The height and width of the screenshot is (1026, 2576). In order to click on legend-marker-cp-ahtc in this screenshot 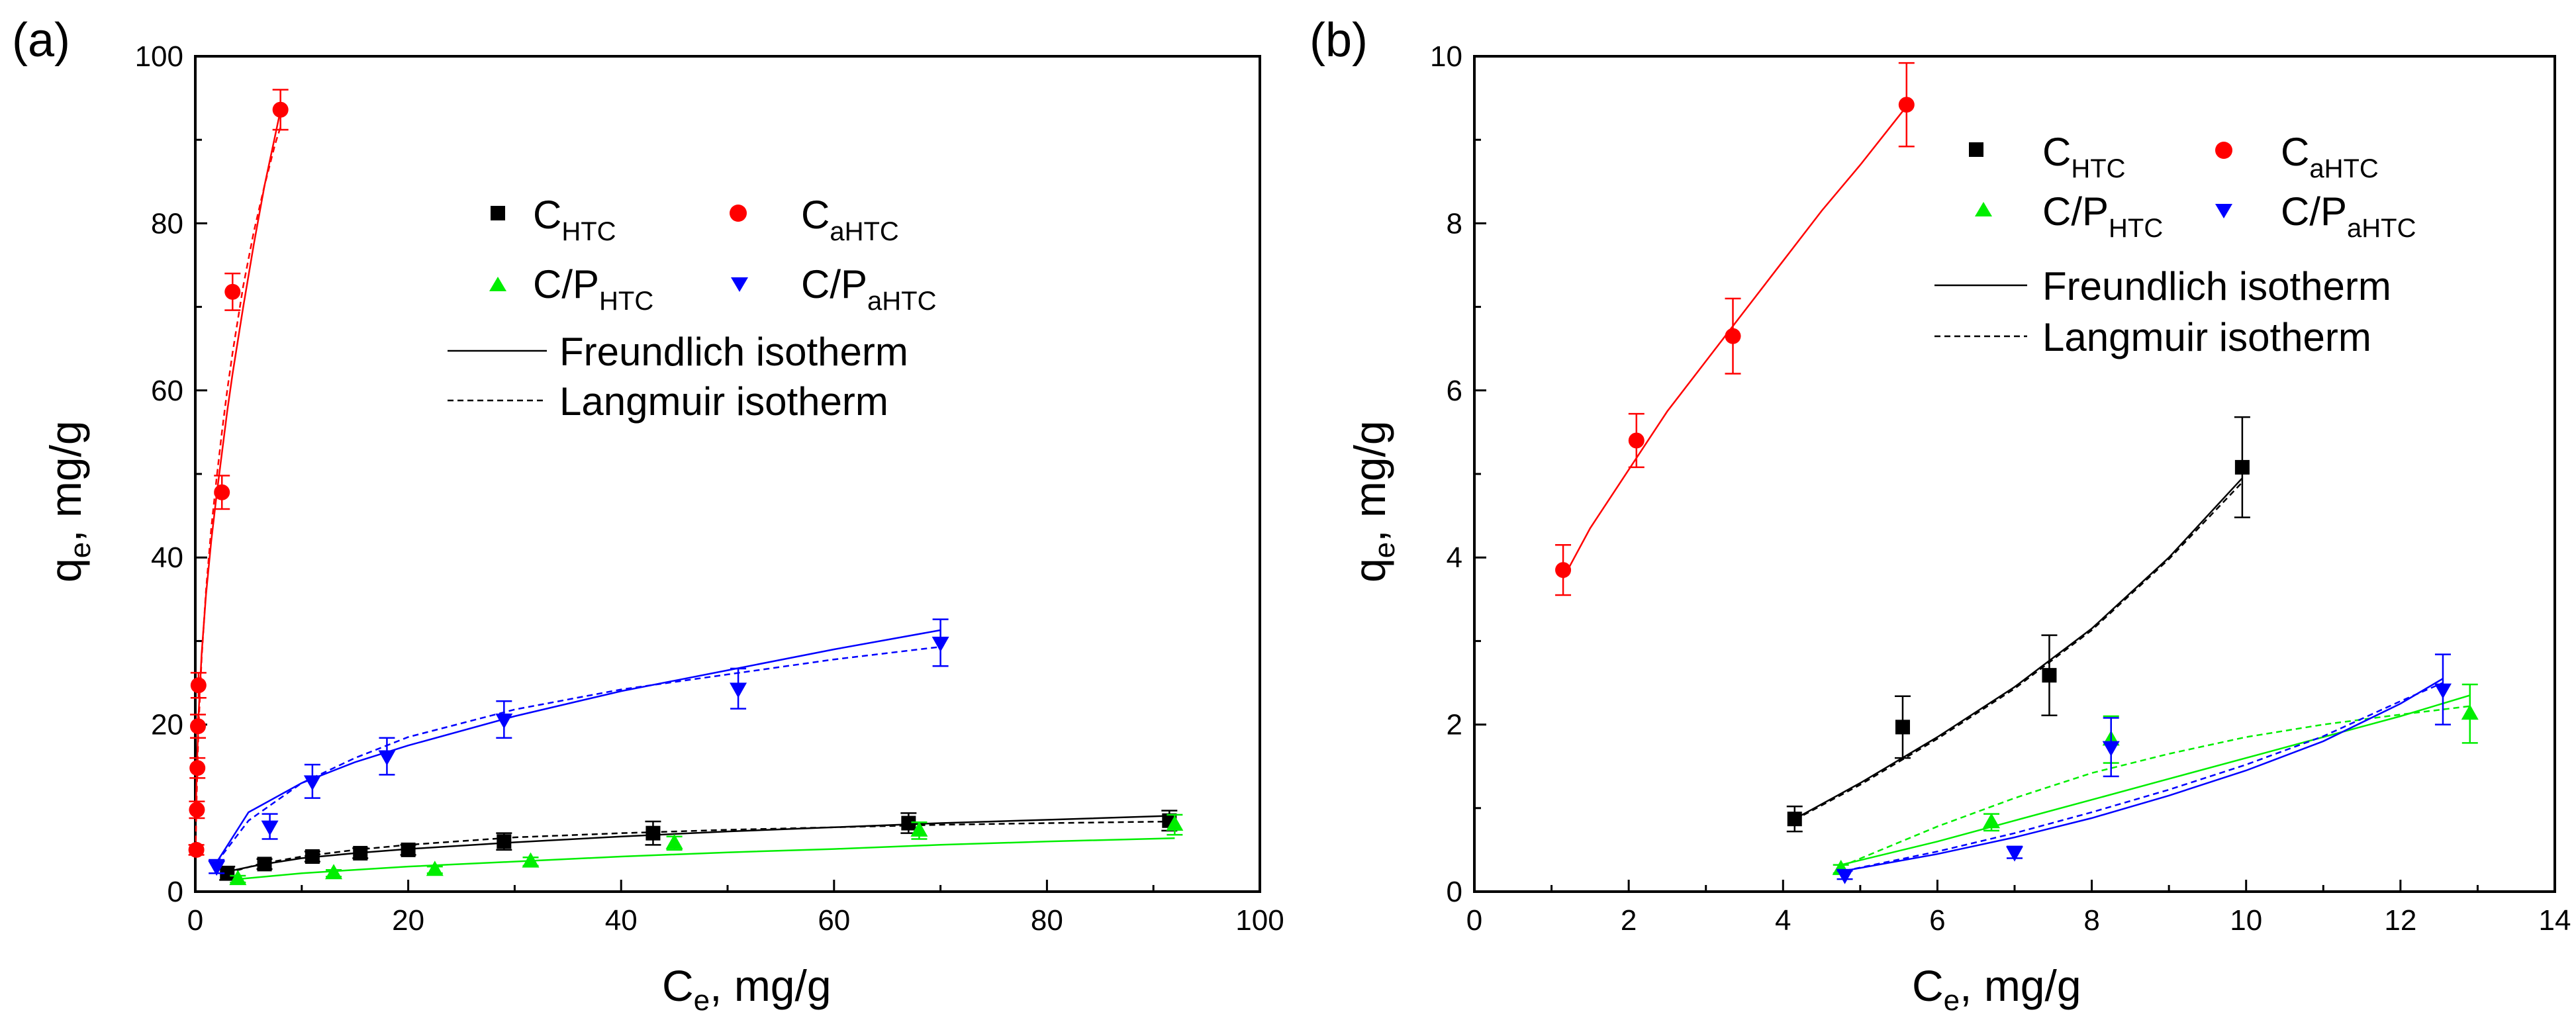, I will do `click(739, 284)`.